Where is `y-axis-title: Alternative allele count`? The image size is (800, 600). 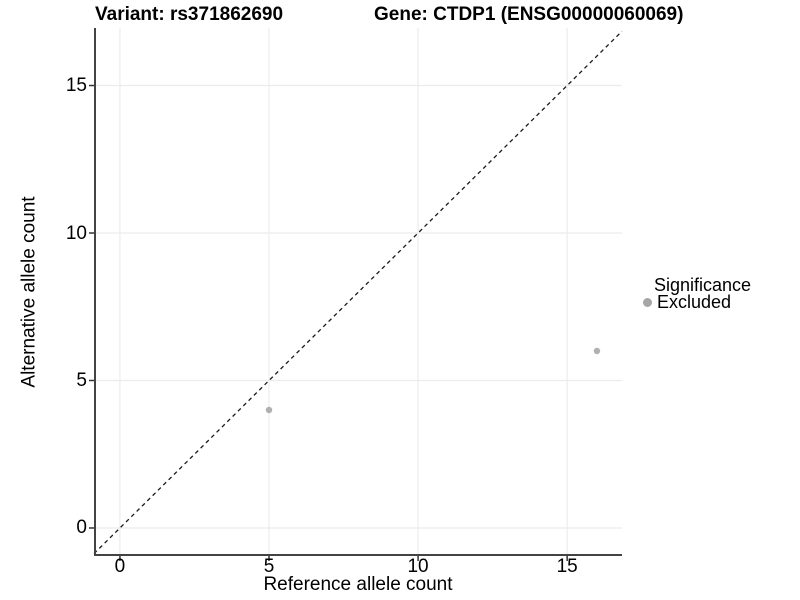 y-axis-title: Alternative allele count is located at coordinates (29, 292).